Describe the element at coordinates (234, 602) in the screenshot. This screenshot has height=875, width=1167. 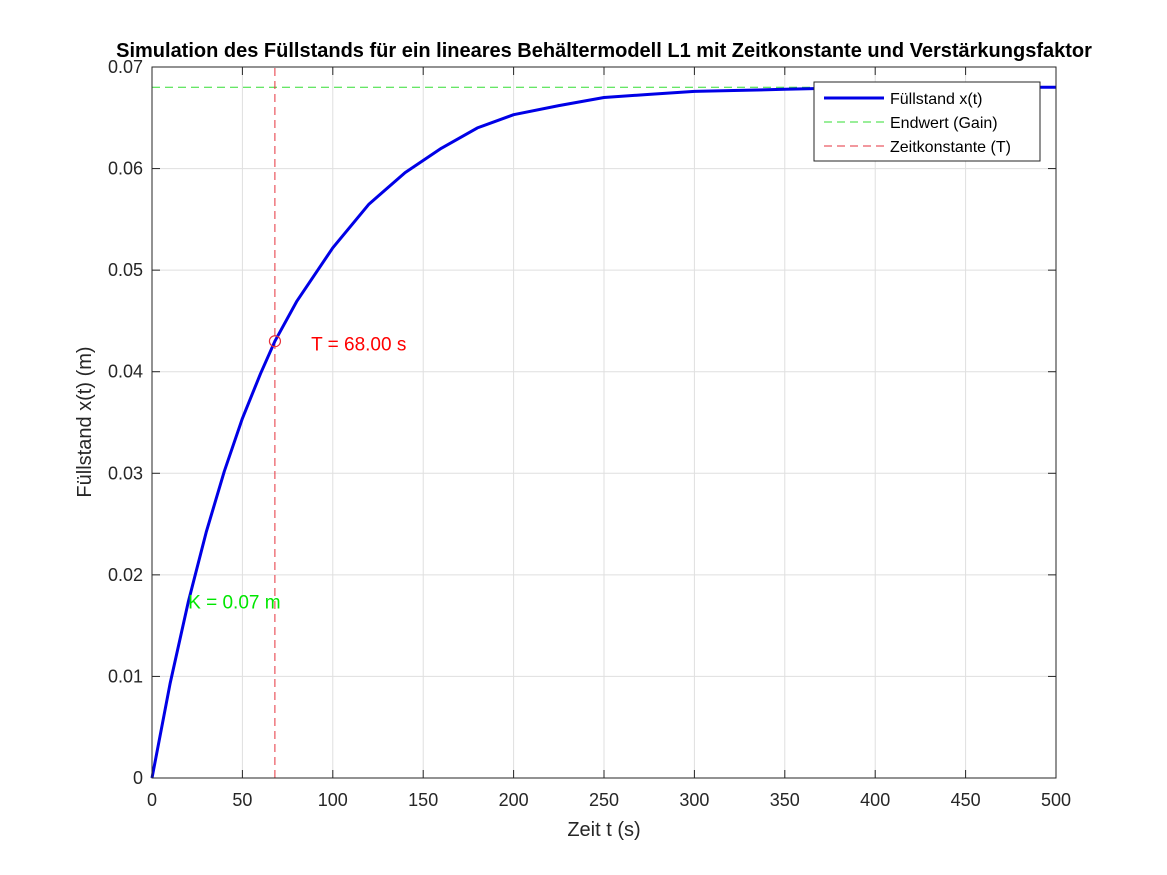
I see `annotation-gain: K = 0.07 m` at that location.